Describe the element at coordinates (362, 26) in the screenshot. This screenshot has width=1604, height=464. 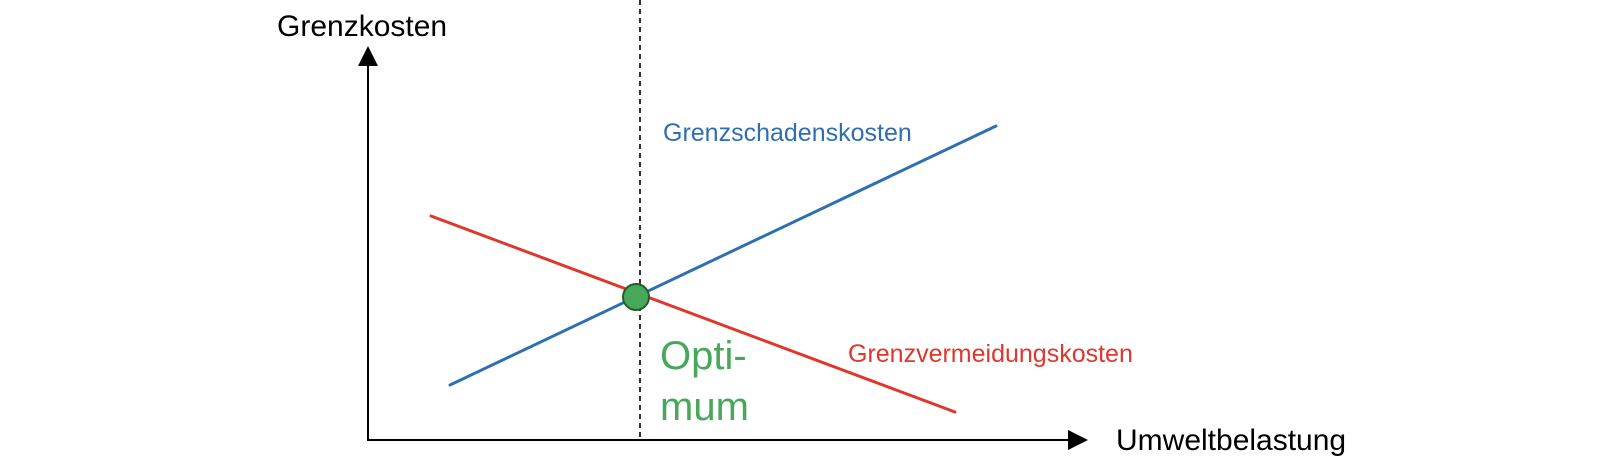
I see `y-axis-label: Grenzkosten` at that location.